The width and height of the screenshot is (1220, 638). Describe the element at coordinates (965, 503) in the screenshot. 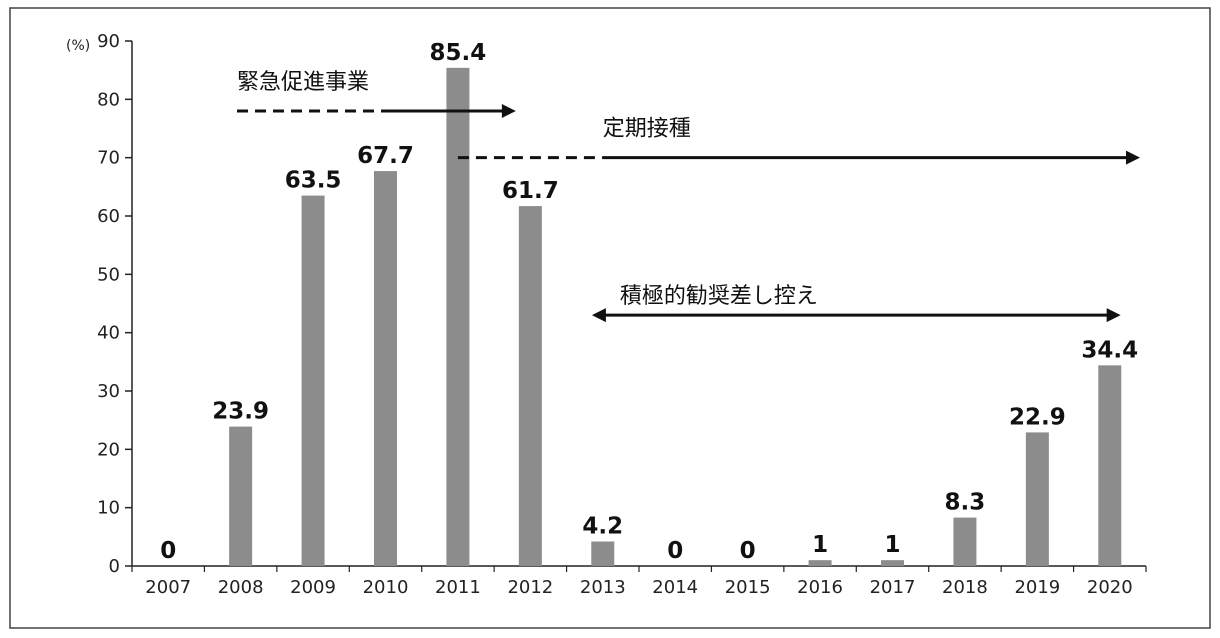

I see `data-label: 8.3` at that location.